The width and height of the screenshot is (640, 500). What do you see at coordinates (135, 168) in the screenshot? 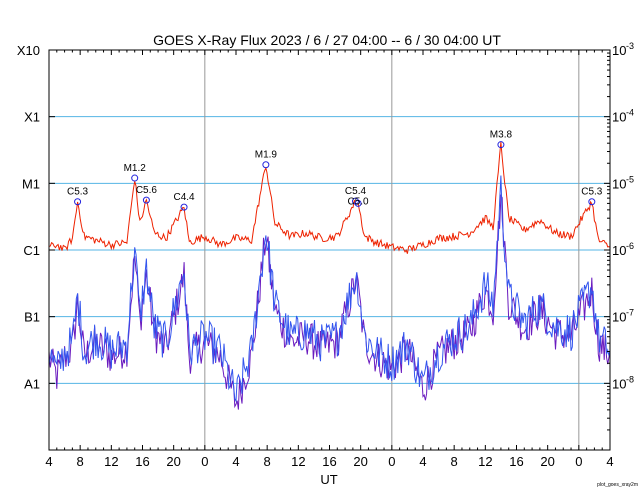
I see `flare-label: M1.2` at bounding box center [135, 168].